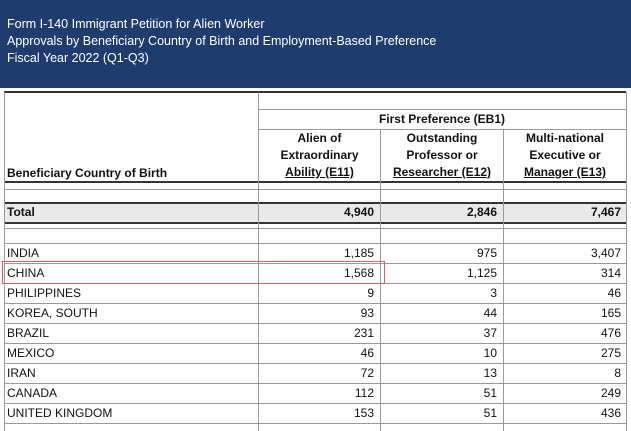 The image size is (631, 431). What do you see at coordinates (610, 313) in the screenshot?
I see `cell-value: 165` at bounding box center [610, 313].